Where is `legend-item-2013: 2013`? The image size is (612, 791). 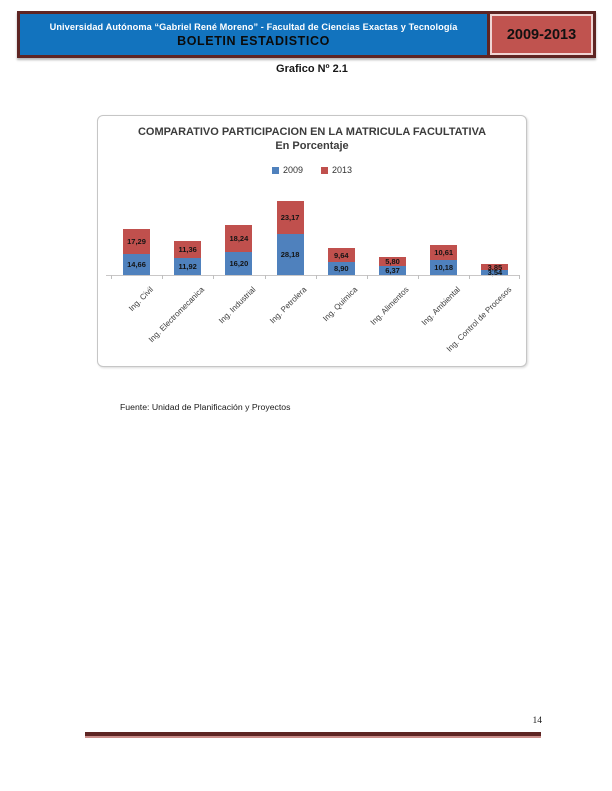 legend-item-2013: 2013 is located at coordinates (336, 170).